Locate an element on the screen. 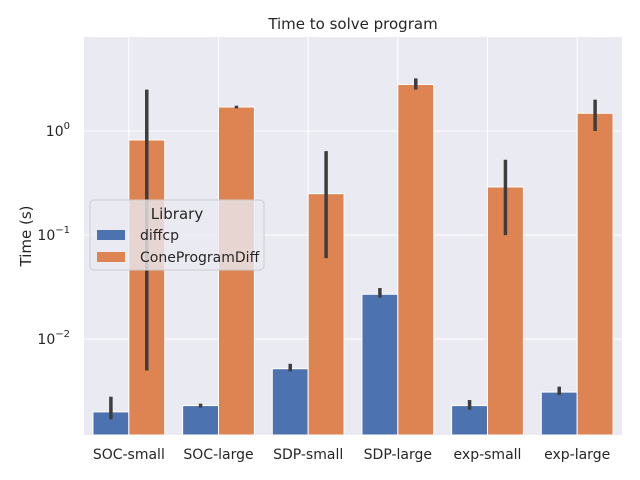  y-axis-label: Time (s) is located at coordinates (26, 237).